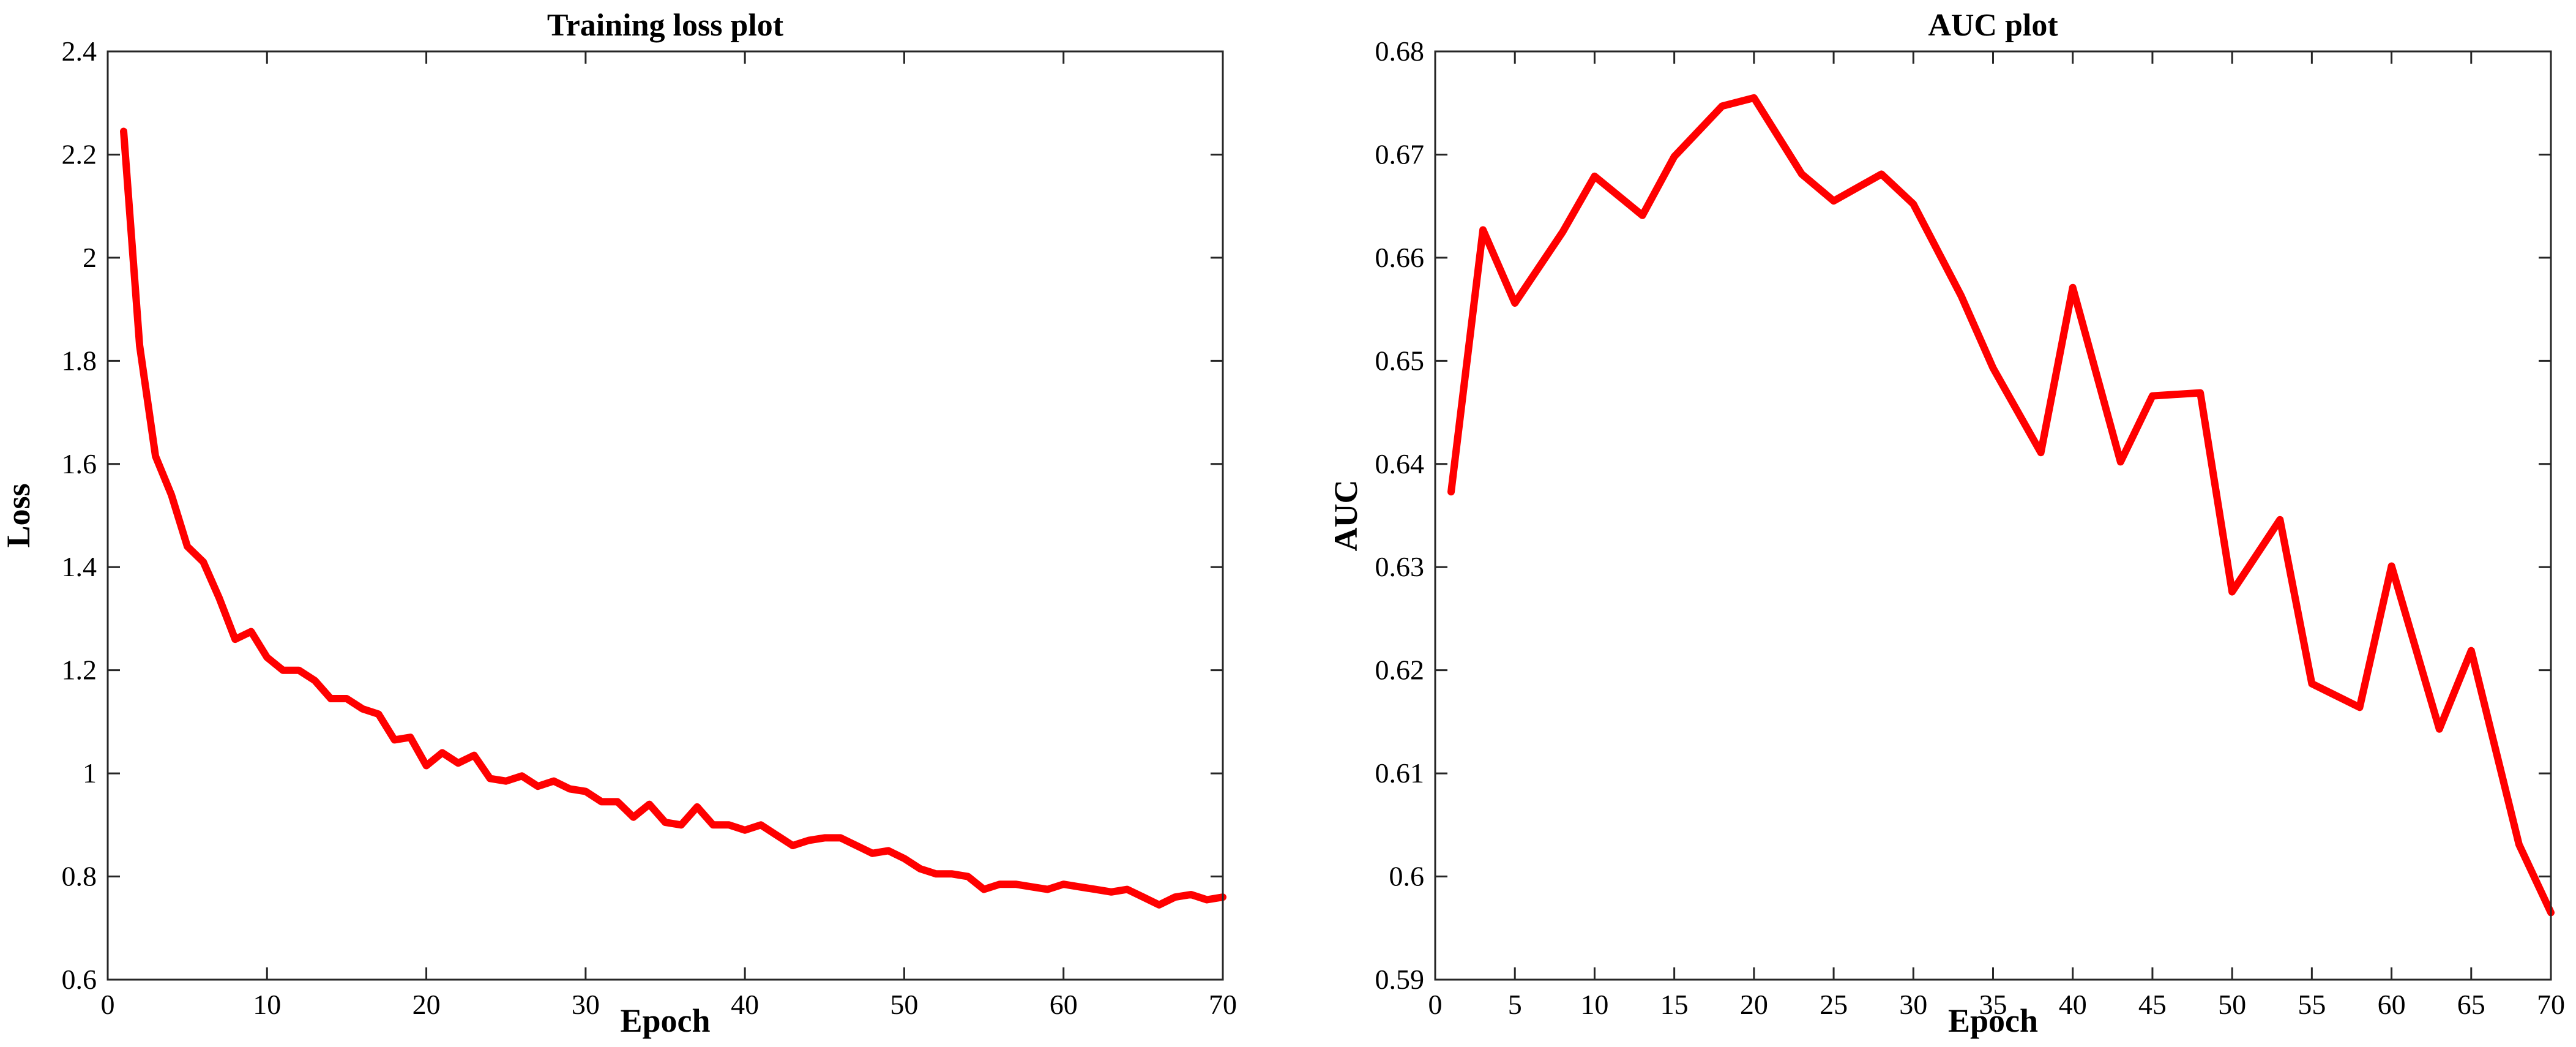  Describe the element at coordinates (1400, 773) in the screenshot. I see `y-tick-label: 0.61` at that location.